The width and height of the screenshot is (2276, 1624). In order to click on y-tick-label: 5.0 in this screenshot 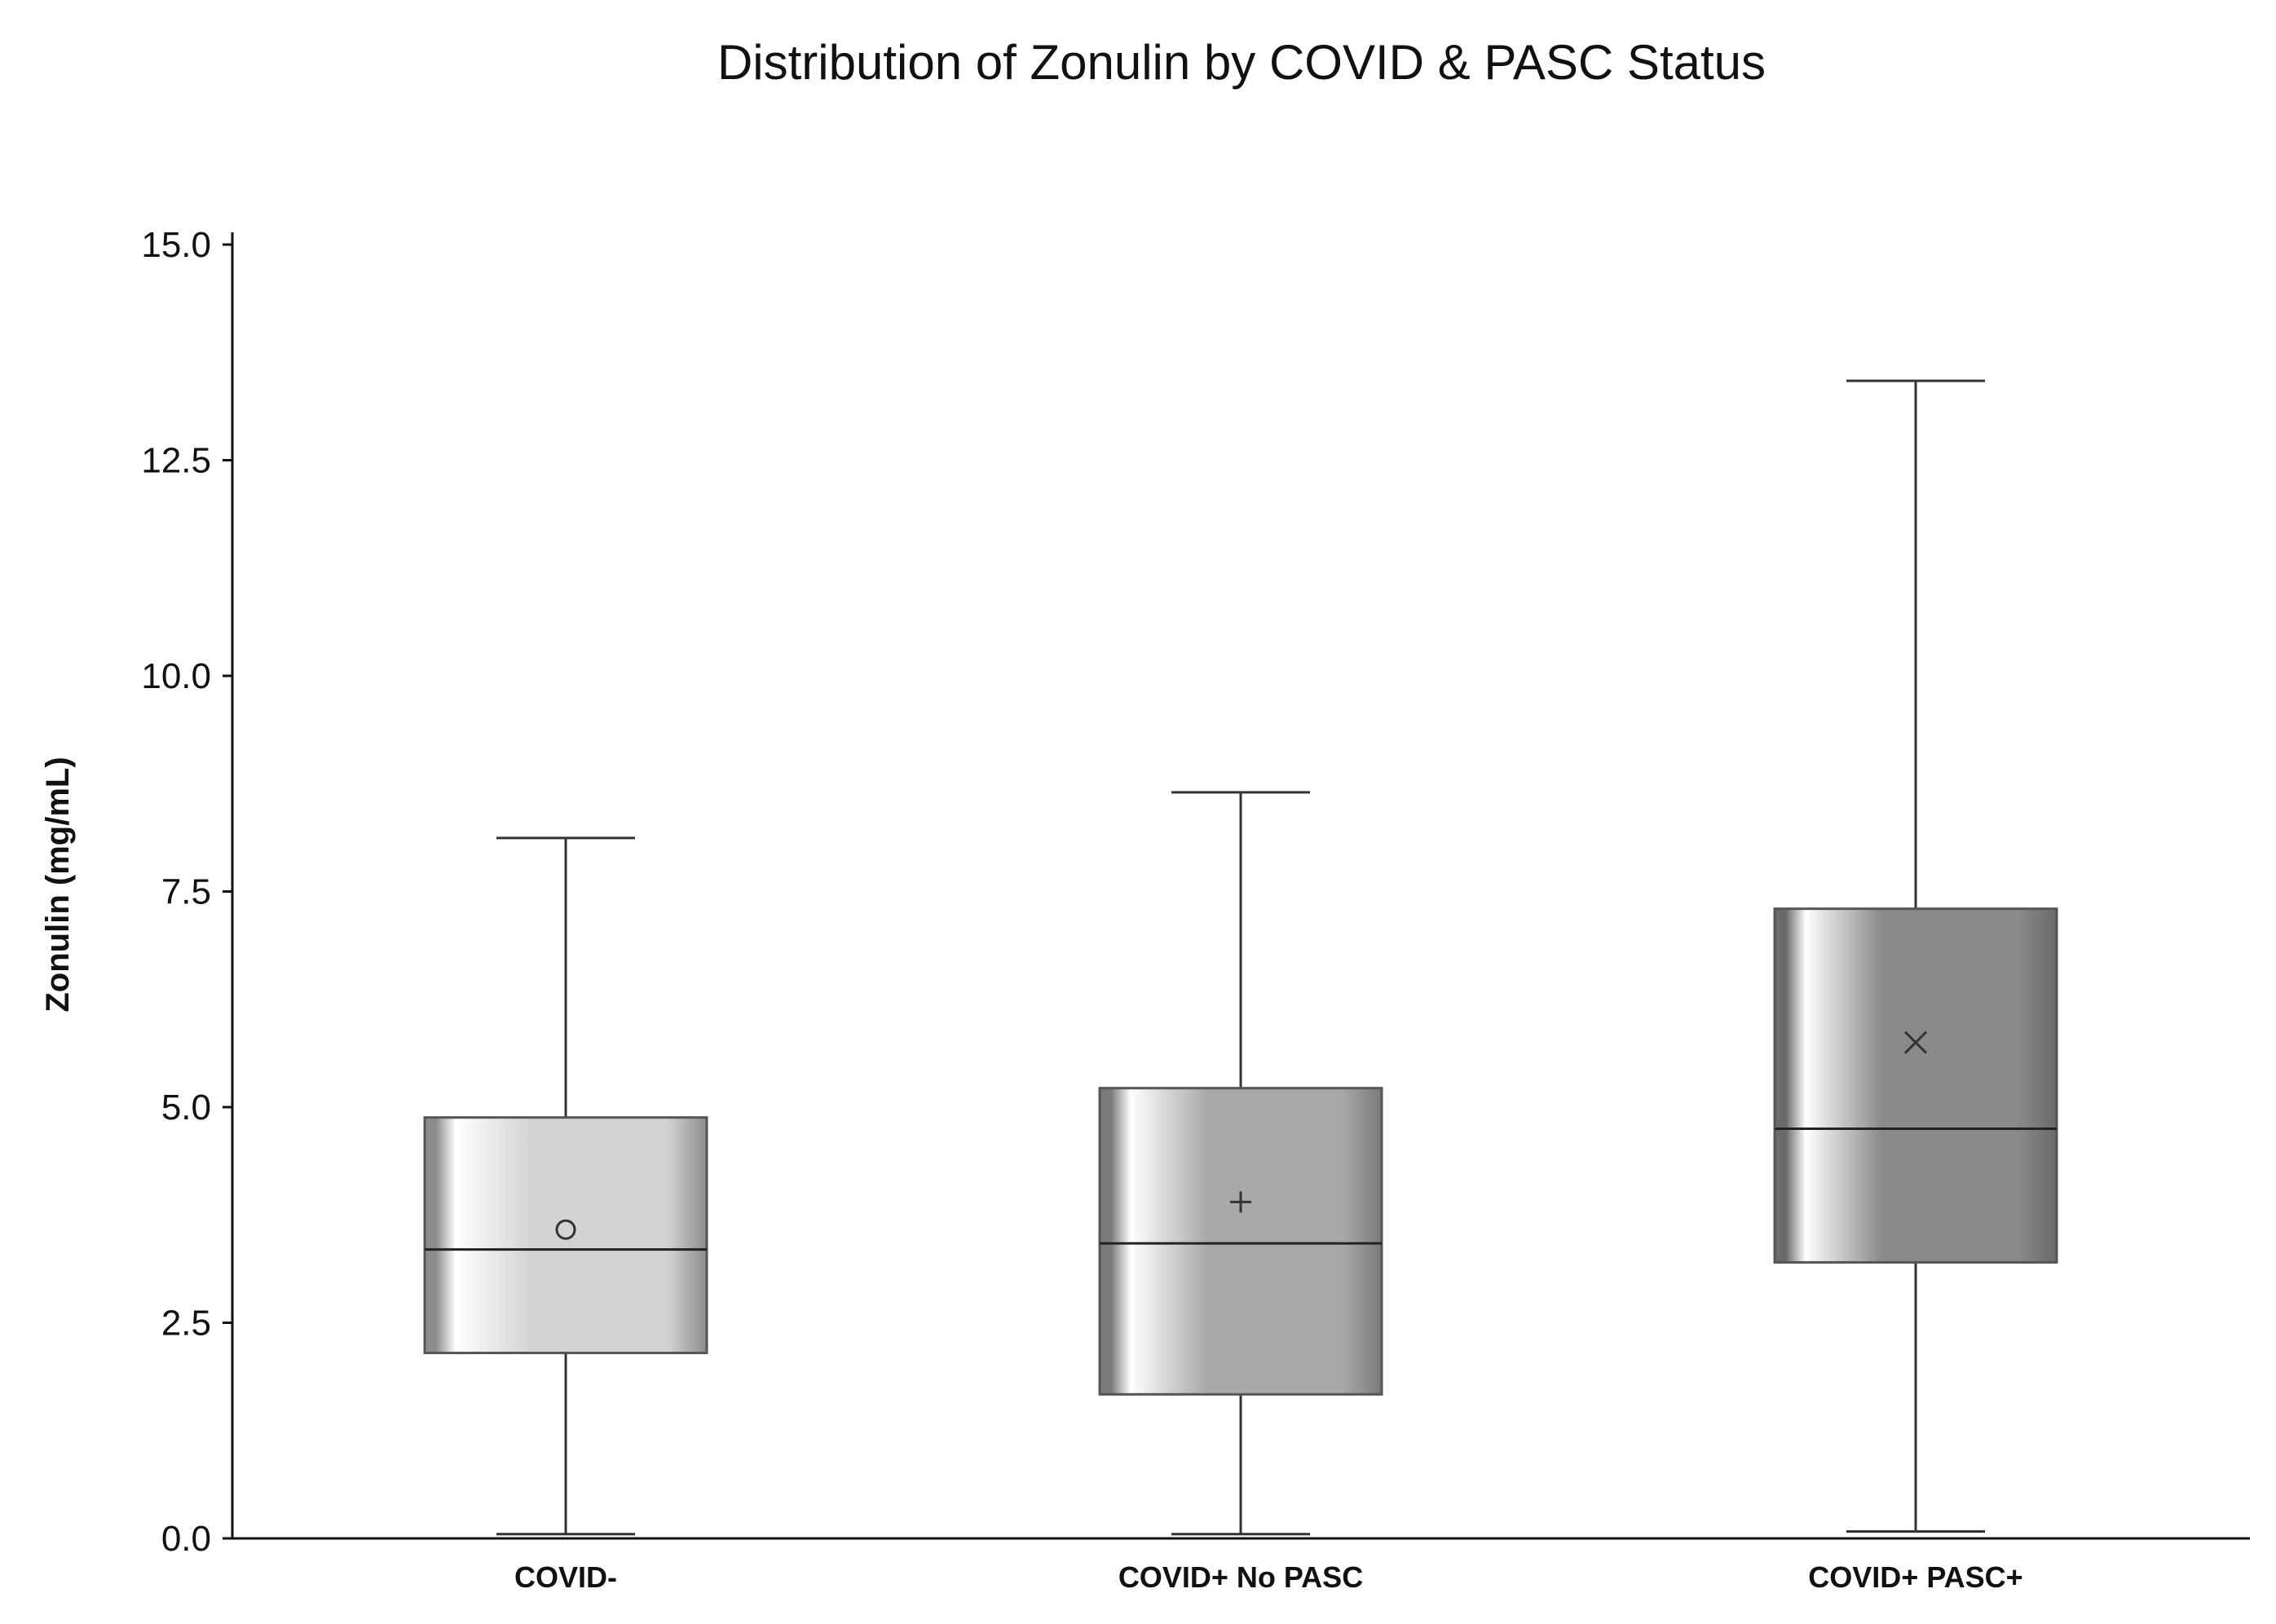, I will do `click(186, 1108)`.